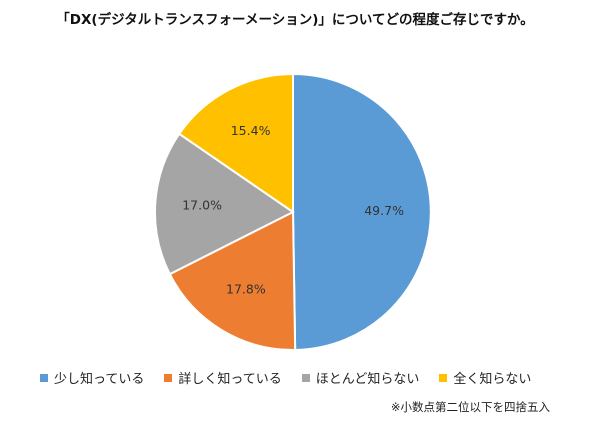 The width and height of the screenshot is (590, 423). I want to click on legend-label-1: 詳しく知っている, so click(230, 379).